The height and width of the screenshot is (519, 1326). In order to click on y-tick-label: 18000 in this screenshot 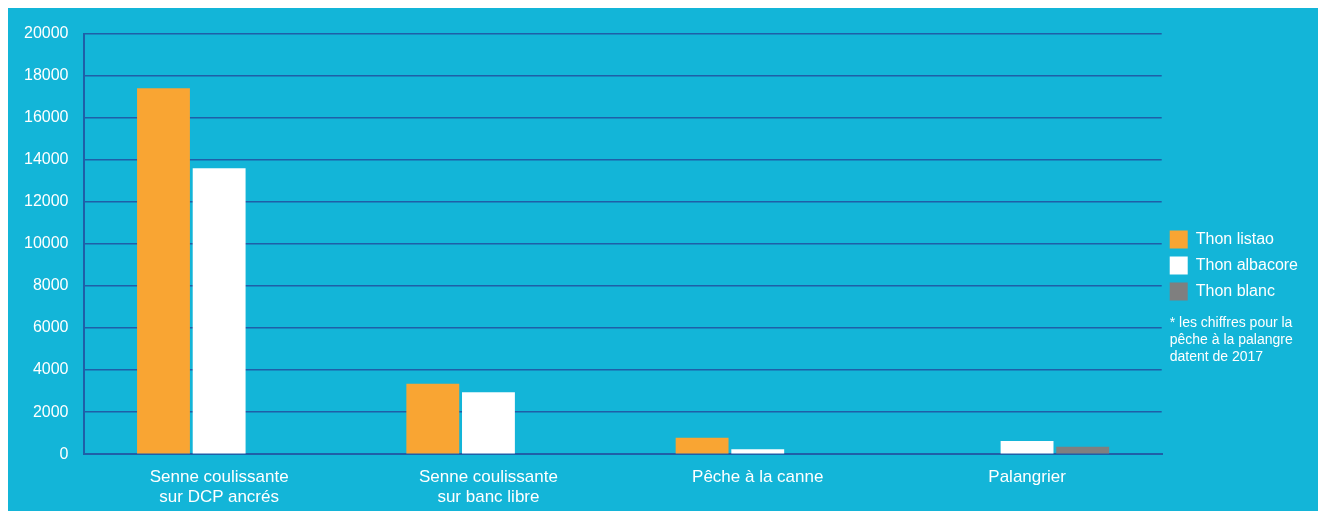, I will do `click(46, 75)`.